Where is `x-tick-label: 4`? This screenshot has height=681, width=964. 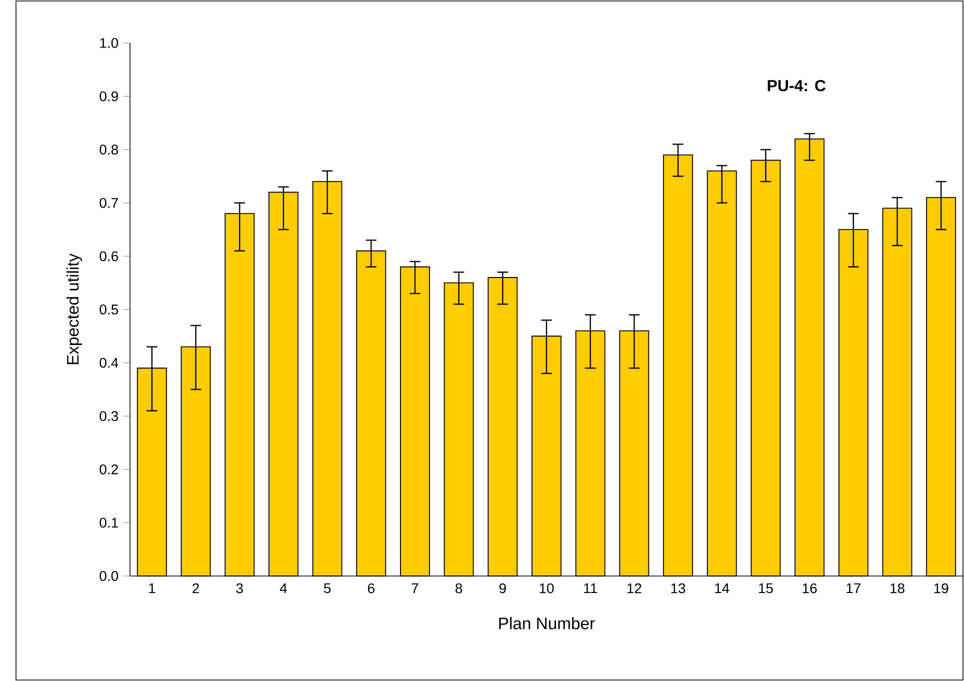
x-tick-label: 4 is located at coordinates (283, 588).